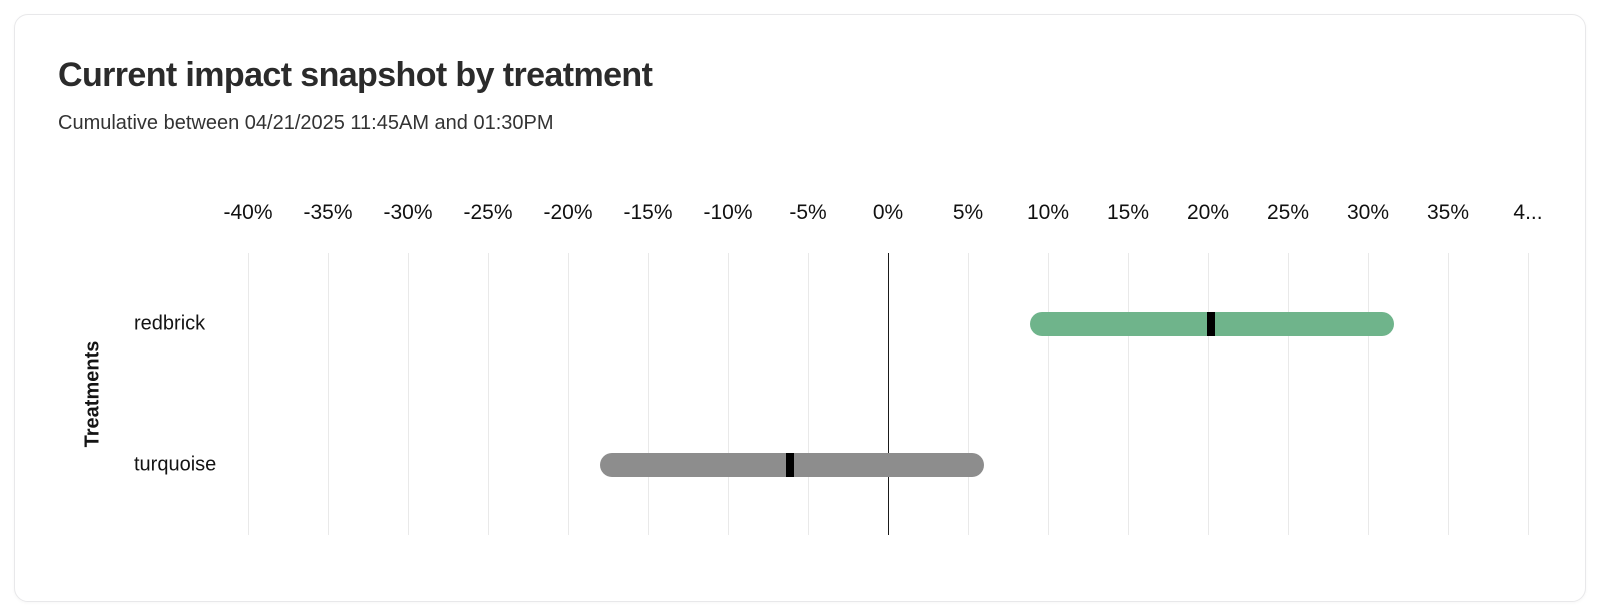 This screenshot has height=616, width=1600. Describe the element at coordinates (408, 212) in the screenshot. I see `x-tick-label: -30%` at that location.